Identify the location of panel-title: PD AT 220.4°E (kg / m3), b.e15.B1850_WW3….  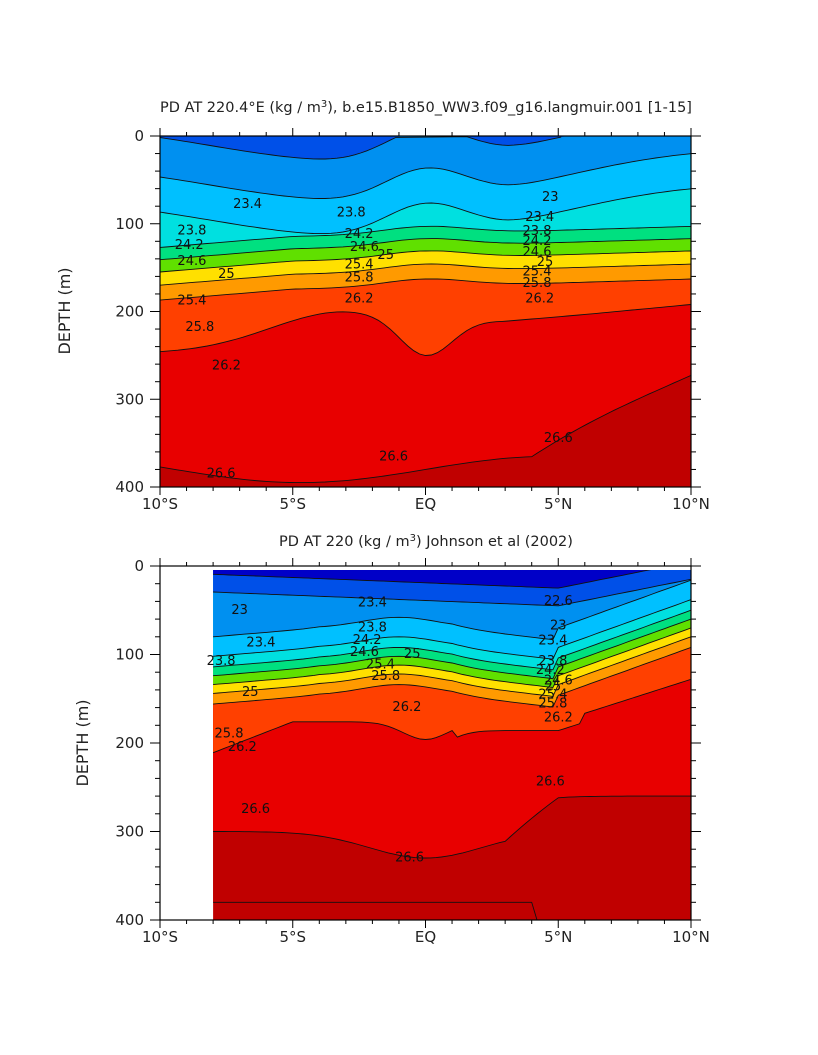
(426, 108).